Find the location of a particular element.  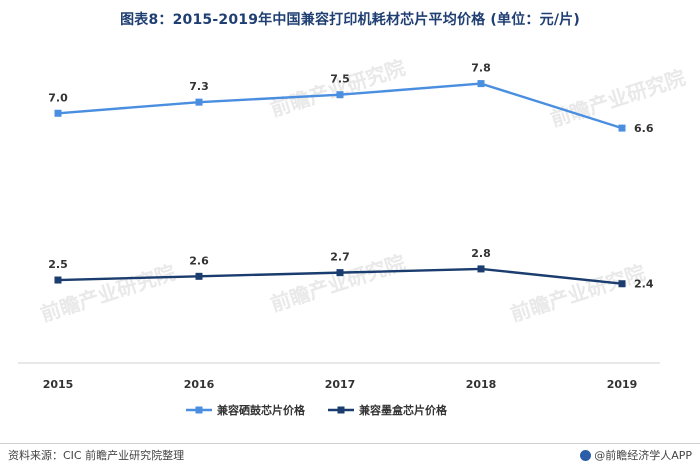

legend-label: 兼容硒鼓芯片价格 is located at coordinates (261, 410).